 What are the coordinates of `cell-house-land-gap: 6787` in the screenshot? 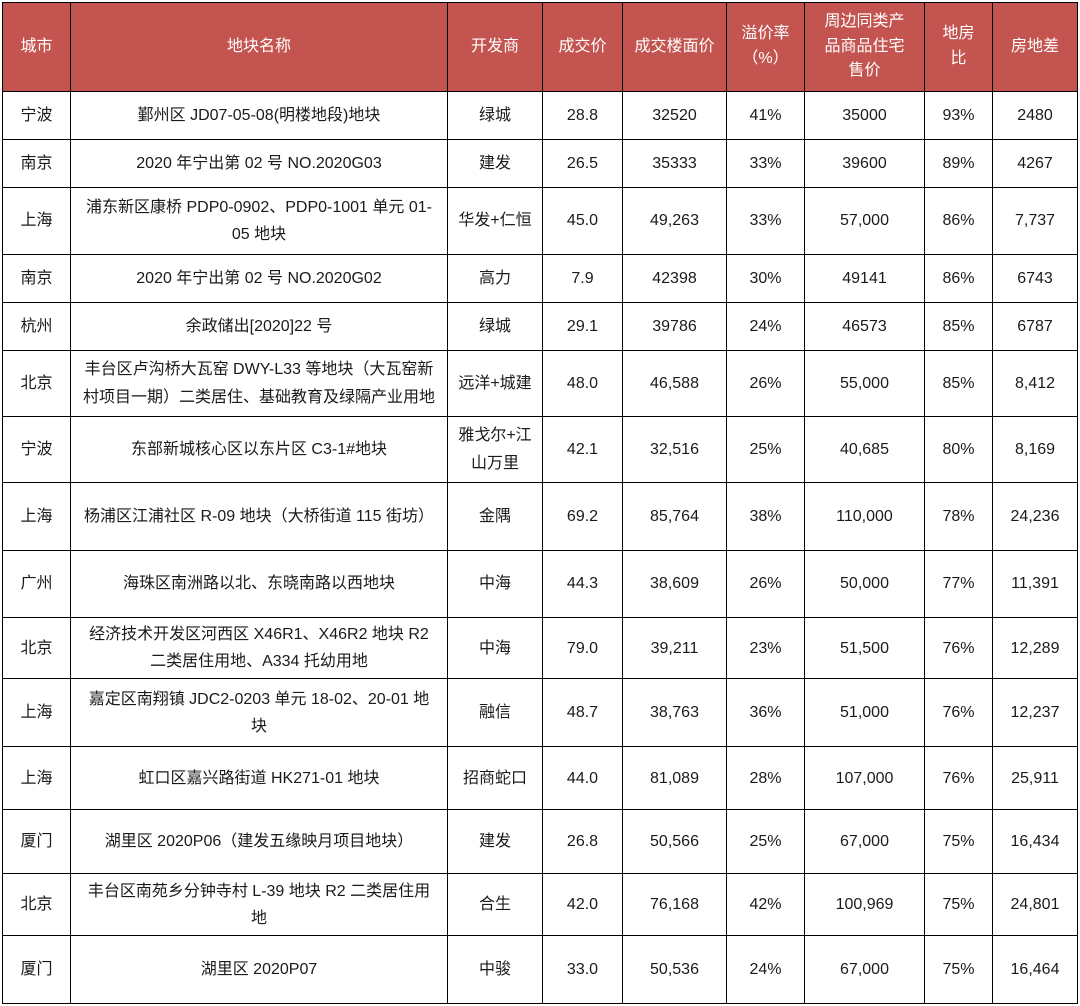 It's located at (1035, 326).